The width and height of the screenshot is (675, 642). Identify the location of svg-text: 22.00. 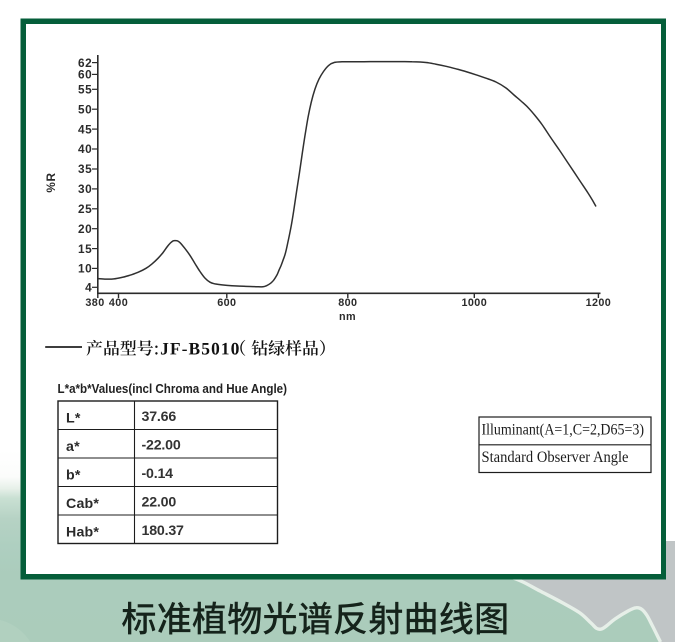
(159, 503).